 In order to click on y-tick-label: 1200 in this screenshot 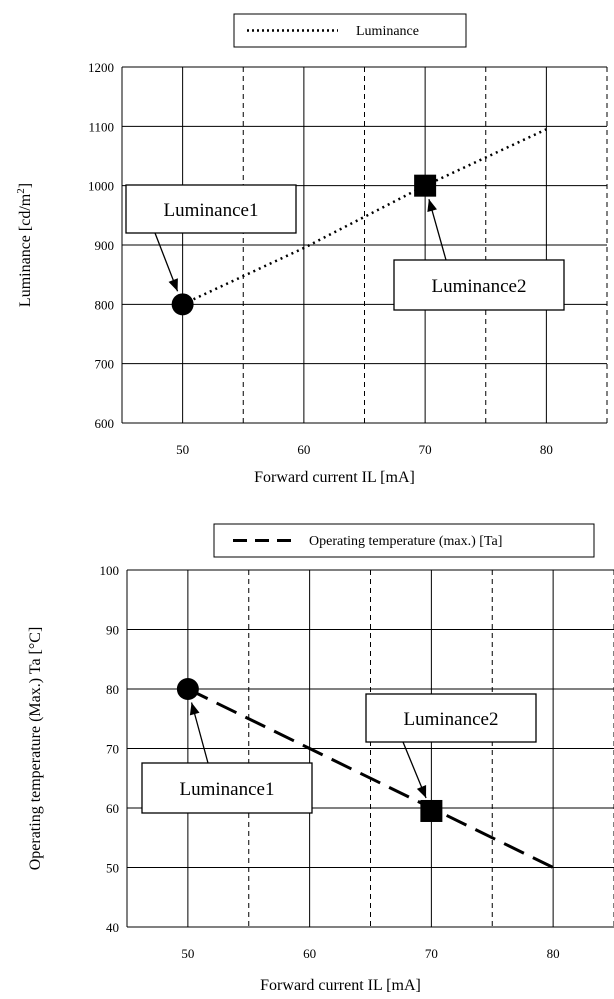, I will do `click(101, 67)`.